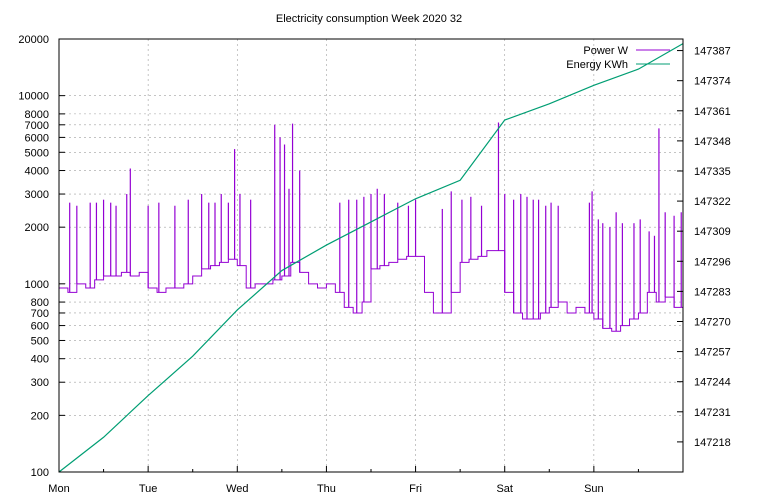 The width and height of the screenshot is (768, 500). I want to click on y-left-tick-label: 3000, so click(37, 195).